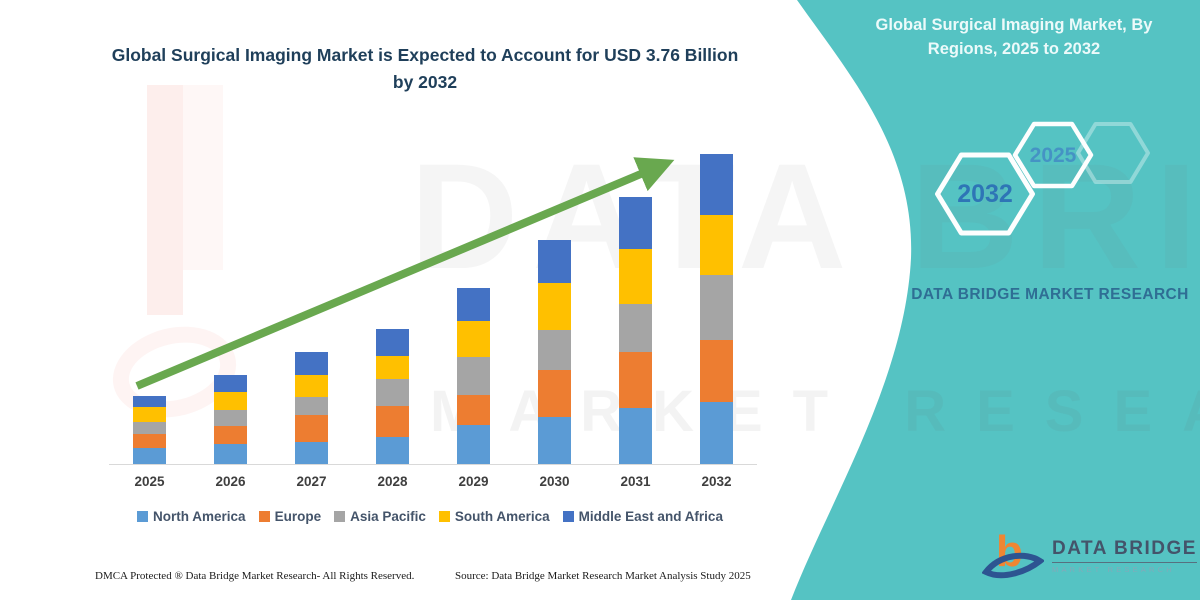  What do you see at coordinates (388, 516) in the screenshot?
I see `legend-label: Asia Pacific` at bounding box center [388, 516].